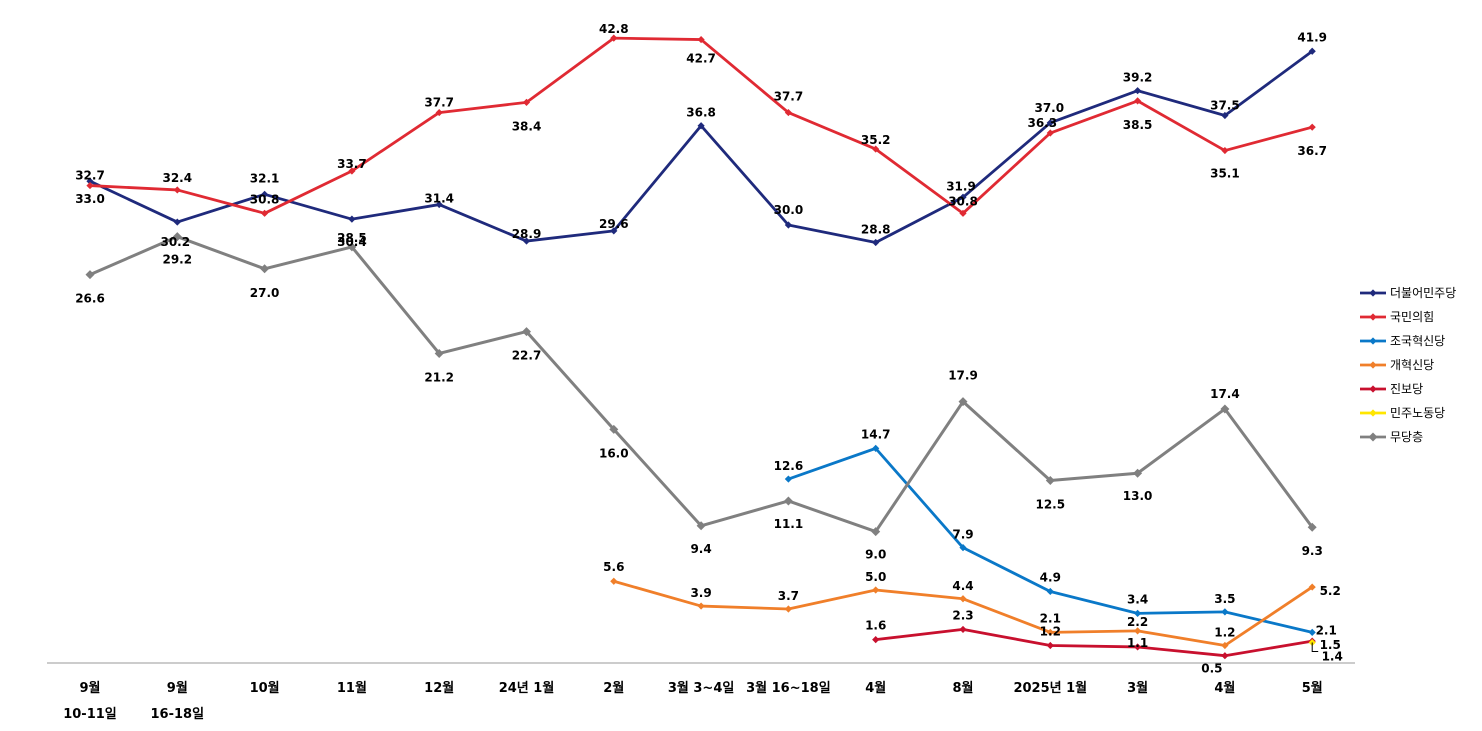 The height and width of the screenshot is (731, 1482). What do you see at coordinates (789, 466) in the screenshot?
I see `data-label: 12.6` at bounding box center [789, 466].